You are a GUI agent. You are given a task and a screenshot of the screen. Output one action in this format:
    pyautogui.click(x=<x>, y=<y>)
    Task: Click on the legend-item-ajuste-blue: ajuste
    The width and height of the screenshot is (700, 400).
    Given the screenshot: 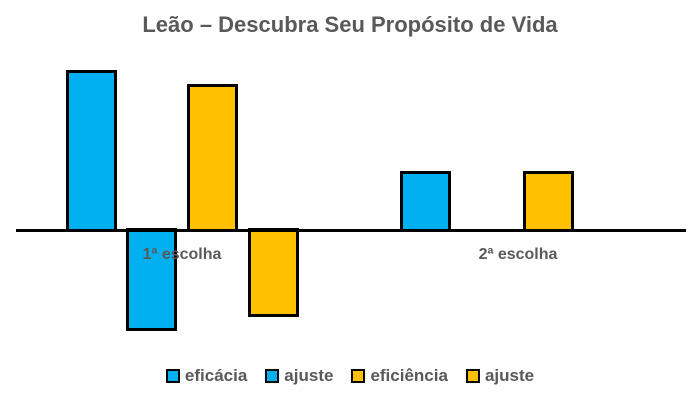 What is the action you would take?
    pyautogui.click(x=299, y=376)
    